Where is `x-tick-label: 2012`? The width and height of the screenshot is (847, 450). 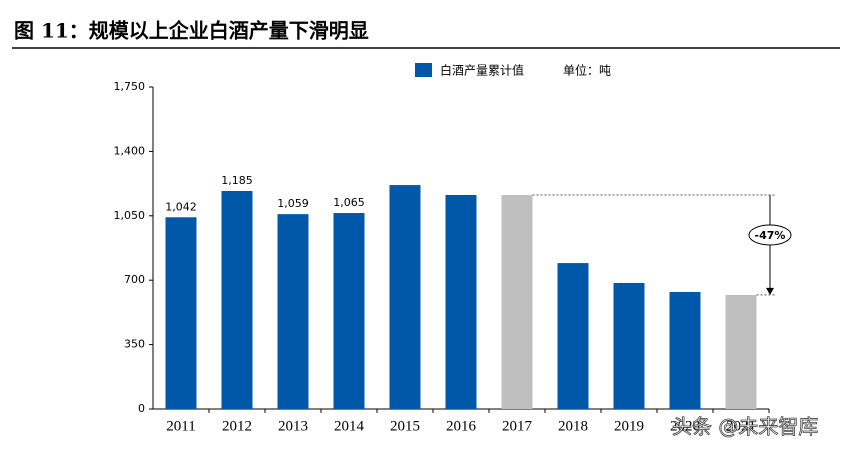
x-tick-label: 2012 is located at coordinates (237, 426).